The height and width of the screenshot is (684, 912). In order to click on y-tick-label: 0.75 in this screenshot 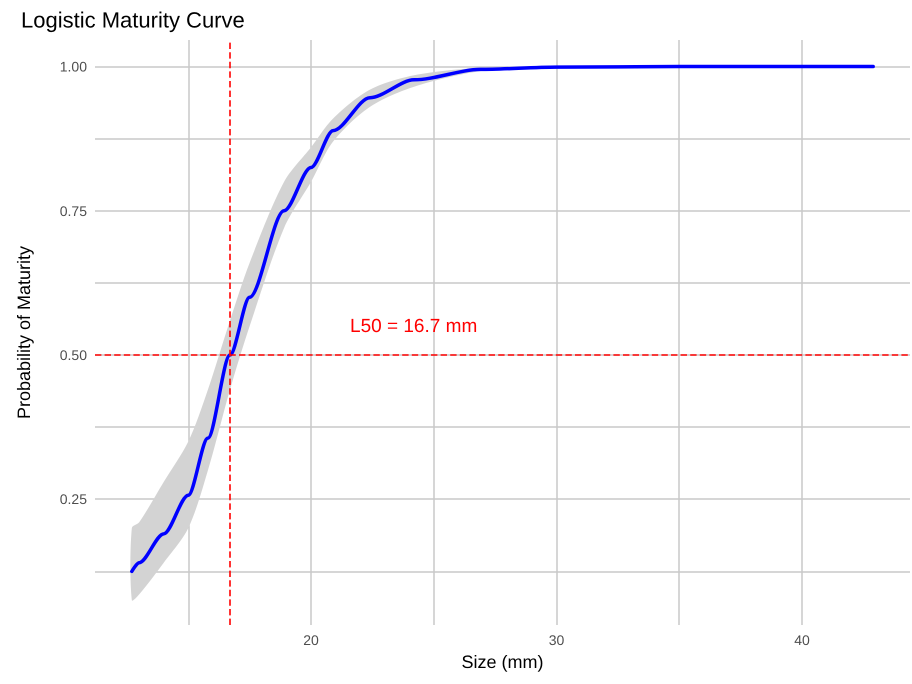, I will do `click(74, 210)`.